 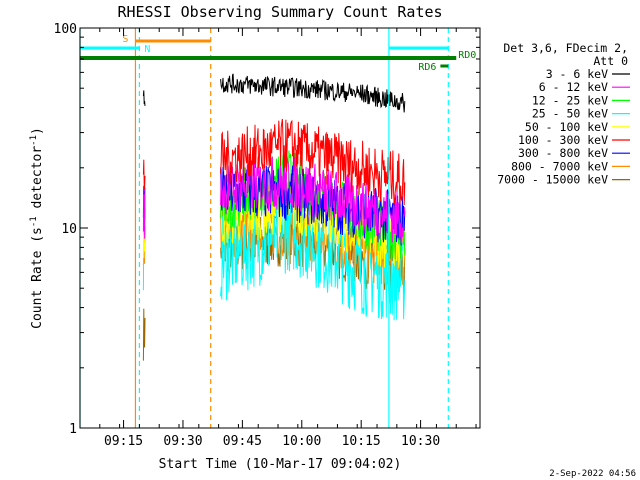 What do you see at coordinates (279, 12) in the screenshot?
I see `chart-title: RHESSI Observing Summary Count Rates` at bounding box center [279, 12].